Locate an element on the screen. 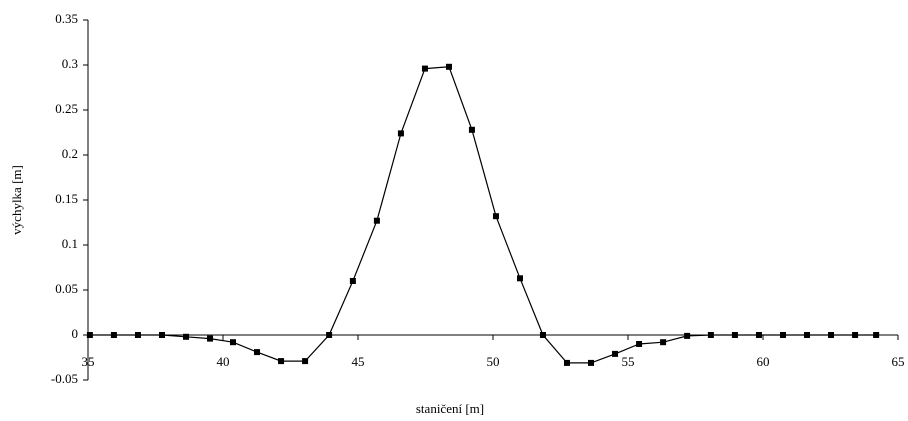 This screenshot has width=908, height=421. y-tick-label: 0.15 is located at coordinates (66, 198).